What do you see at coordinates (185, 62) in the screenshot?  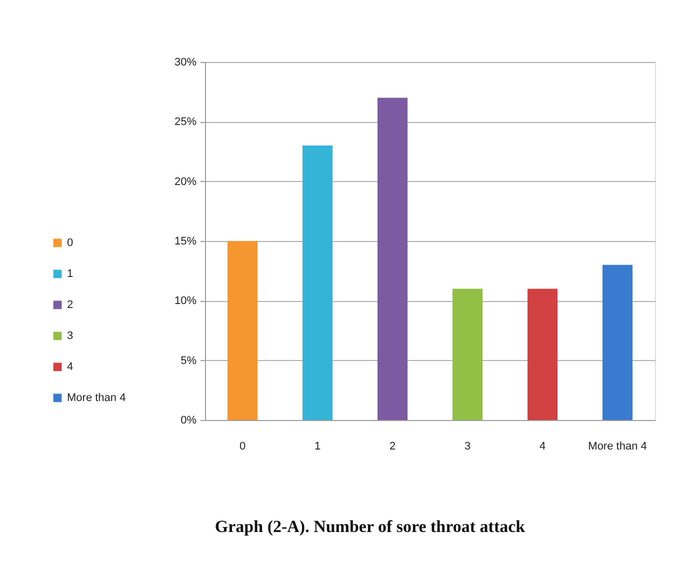 I see `y-tick-label: 30%` at bounding box center [185, 62].